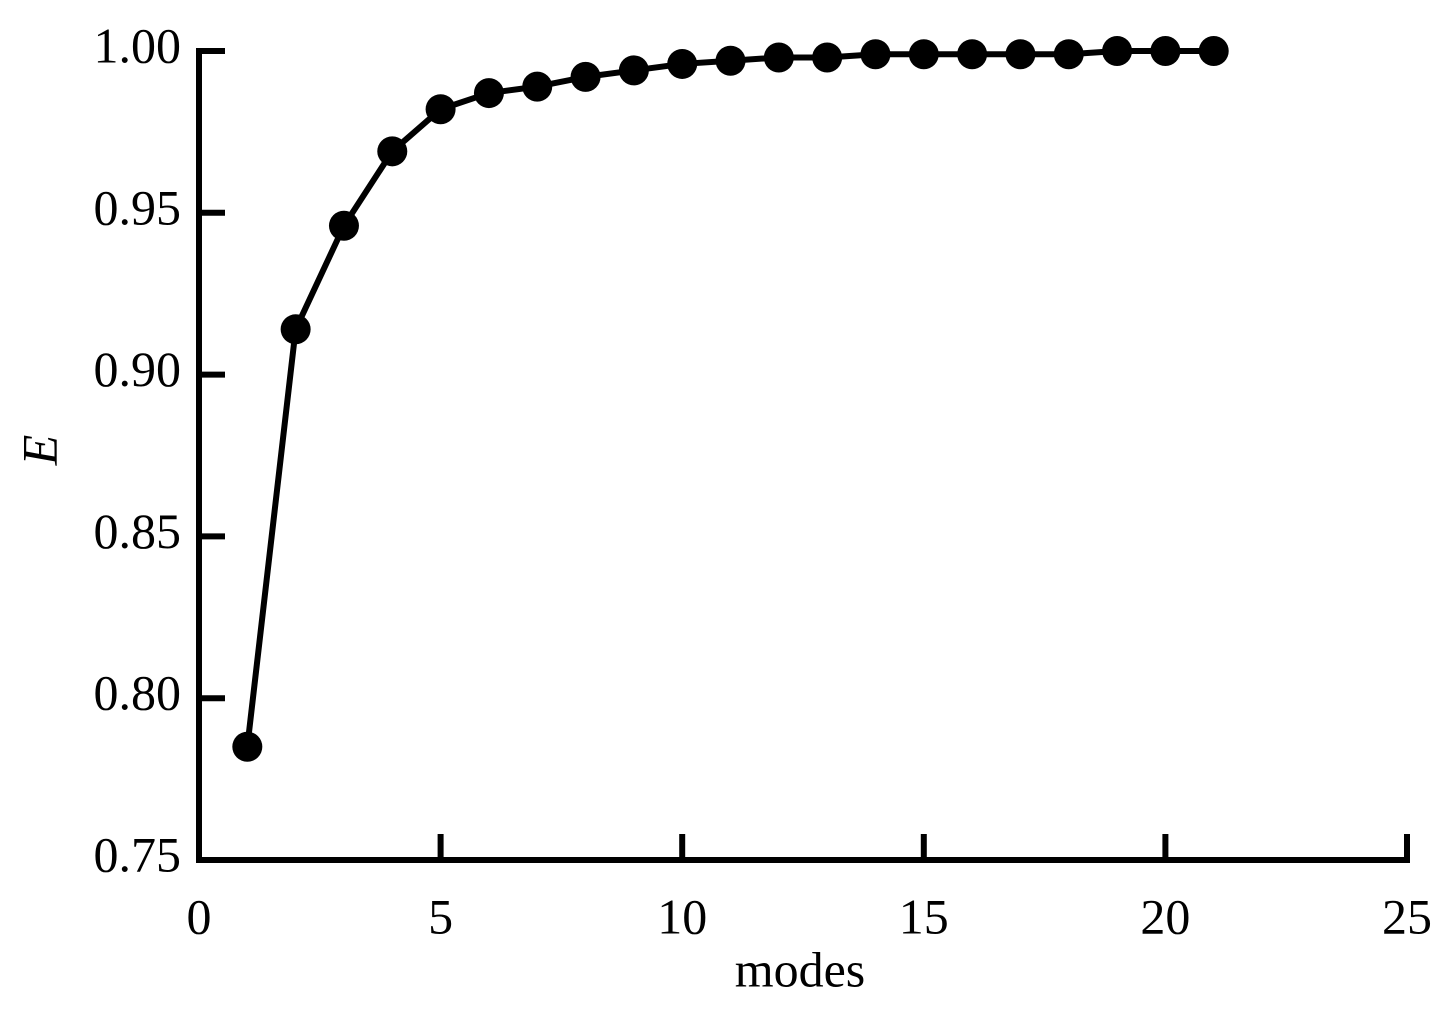  I want to click on x-tick-label: 25, so click(1407, 916).